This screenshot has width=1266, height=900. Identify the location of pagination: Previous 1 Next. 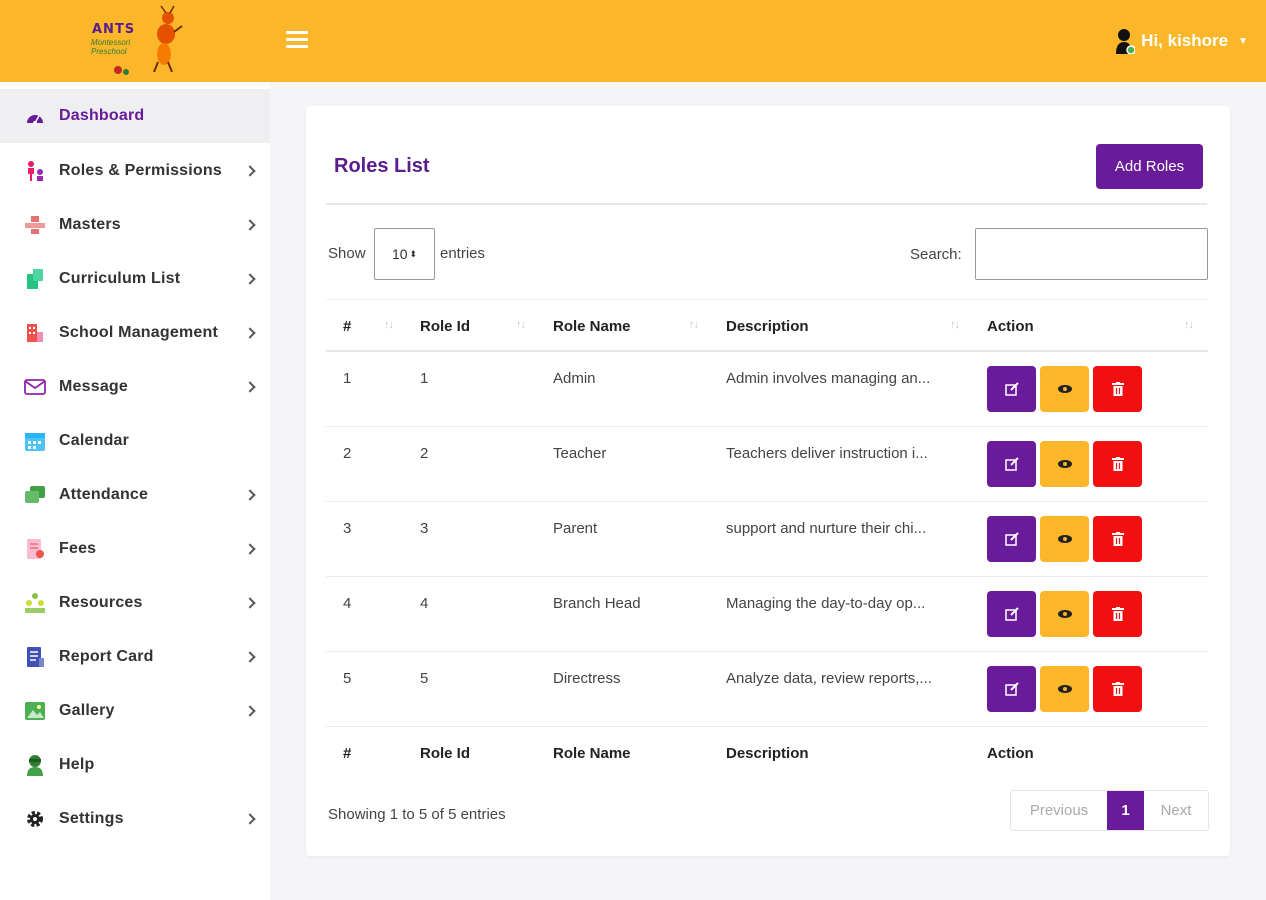
(1109, 810).